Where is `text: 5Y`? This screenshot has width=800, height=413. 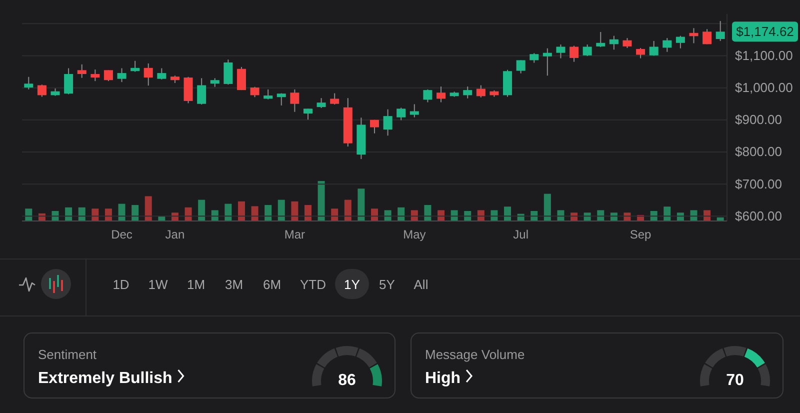
text: 5Y is located at coordinates (387, 284).